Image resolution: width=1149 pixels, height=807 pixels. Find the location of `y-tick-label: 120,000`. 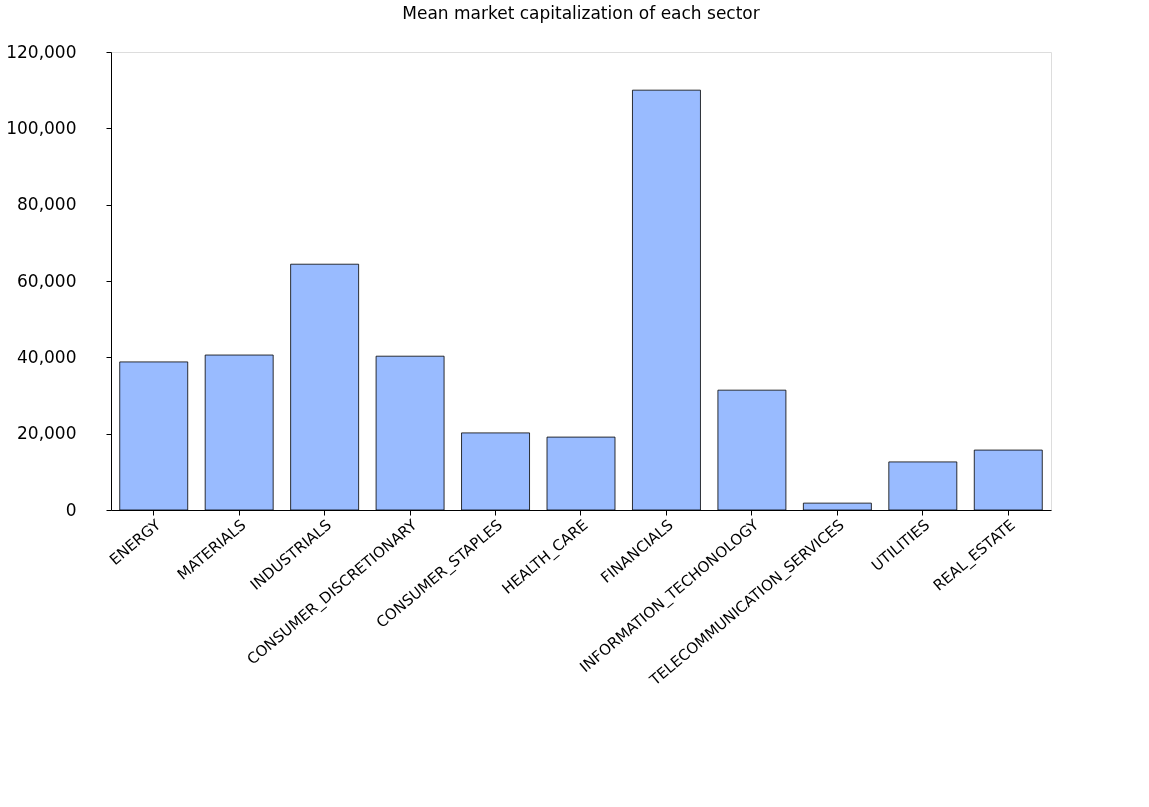

y-tick-label: 120,000 is located at coordinates (41, 51).